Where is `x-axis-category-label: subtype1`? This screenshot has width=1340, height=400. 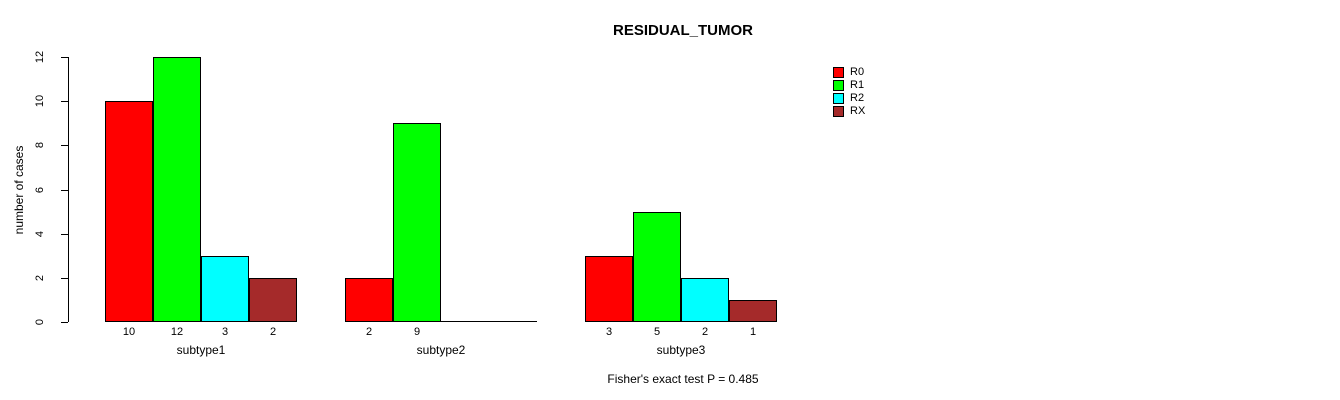 x-axis-category-label: subtype1 is located at coordinates (201, 350).